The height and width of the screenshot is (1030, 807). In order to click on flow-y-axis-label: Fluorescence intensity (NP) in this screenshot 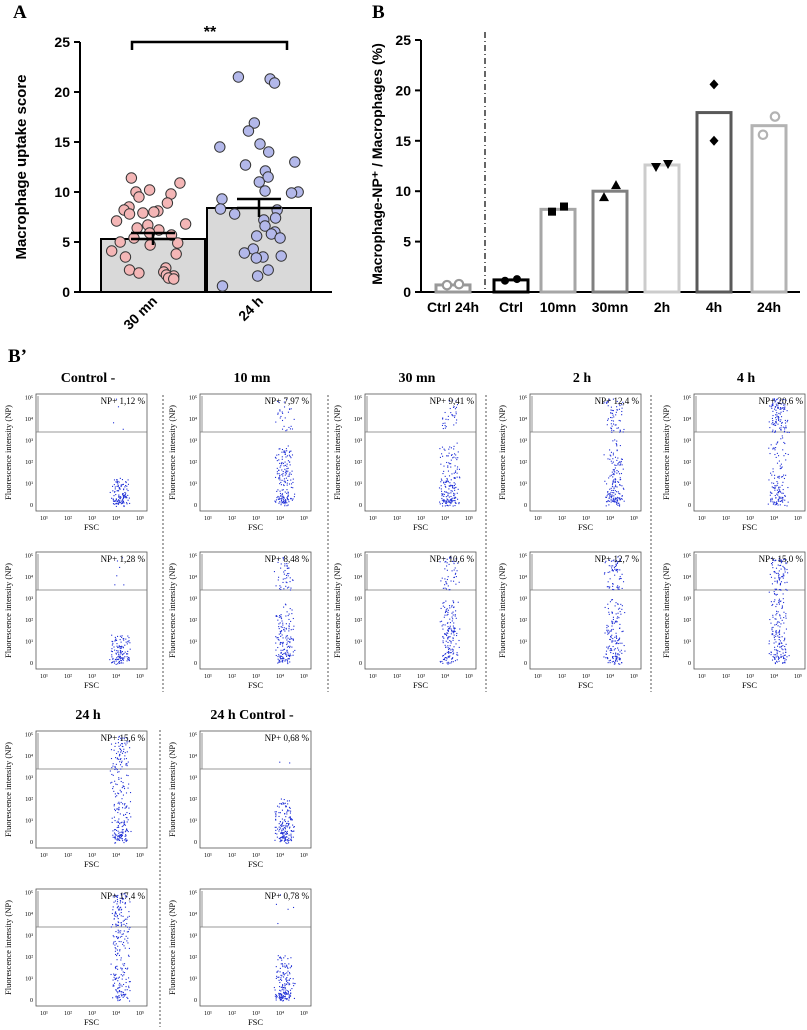, I will do `click(666, 610)`.